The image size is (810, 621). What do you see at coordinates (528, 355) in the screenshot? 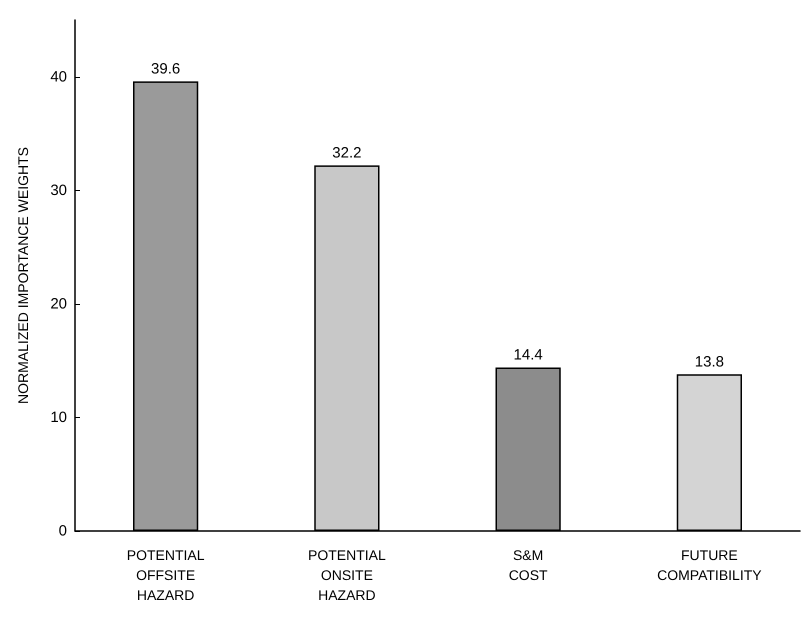
I see `data-label: 14.4` at bounding box center [528, 355].